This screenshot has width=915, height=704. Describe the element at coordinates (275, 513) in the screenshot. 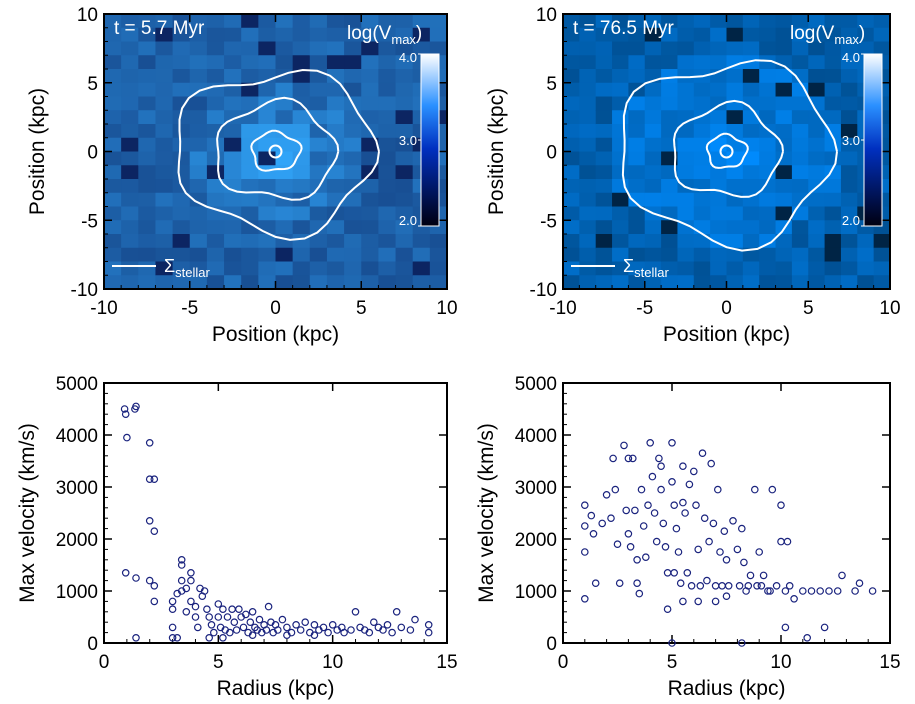

I see `plot-frame` at that location.